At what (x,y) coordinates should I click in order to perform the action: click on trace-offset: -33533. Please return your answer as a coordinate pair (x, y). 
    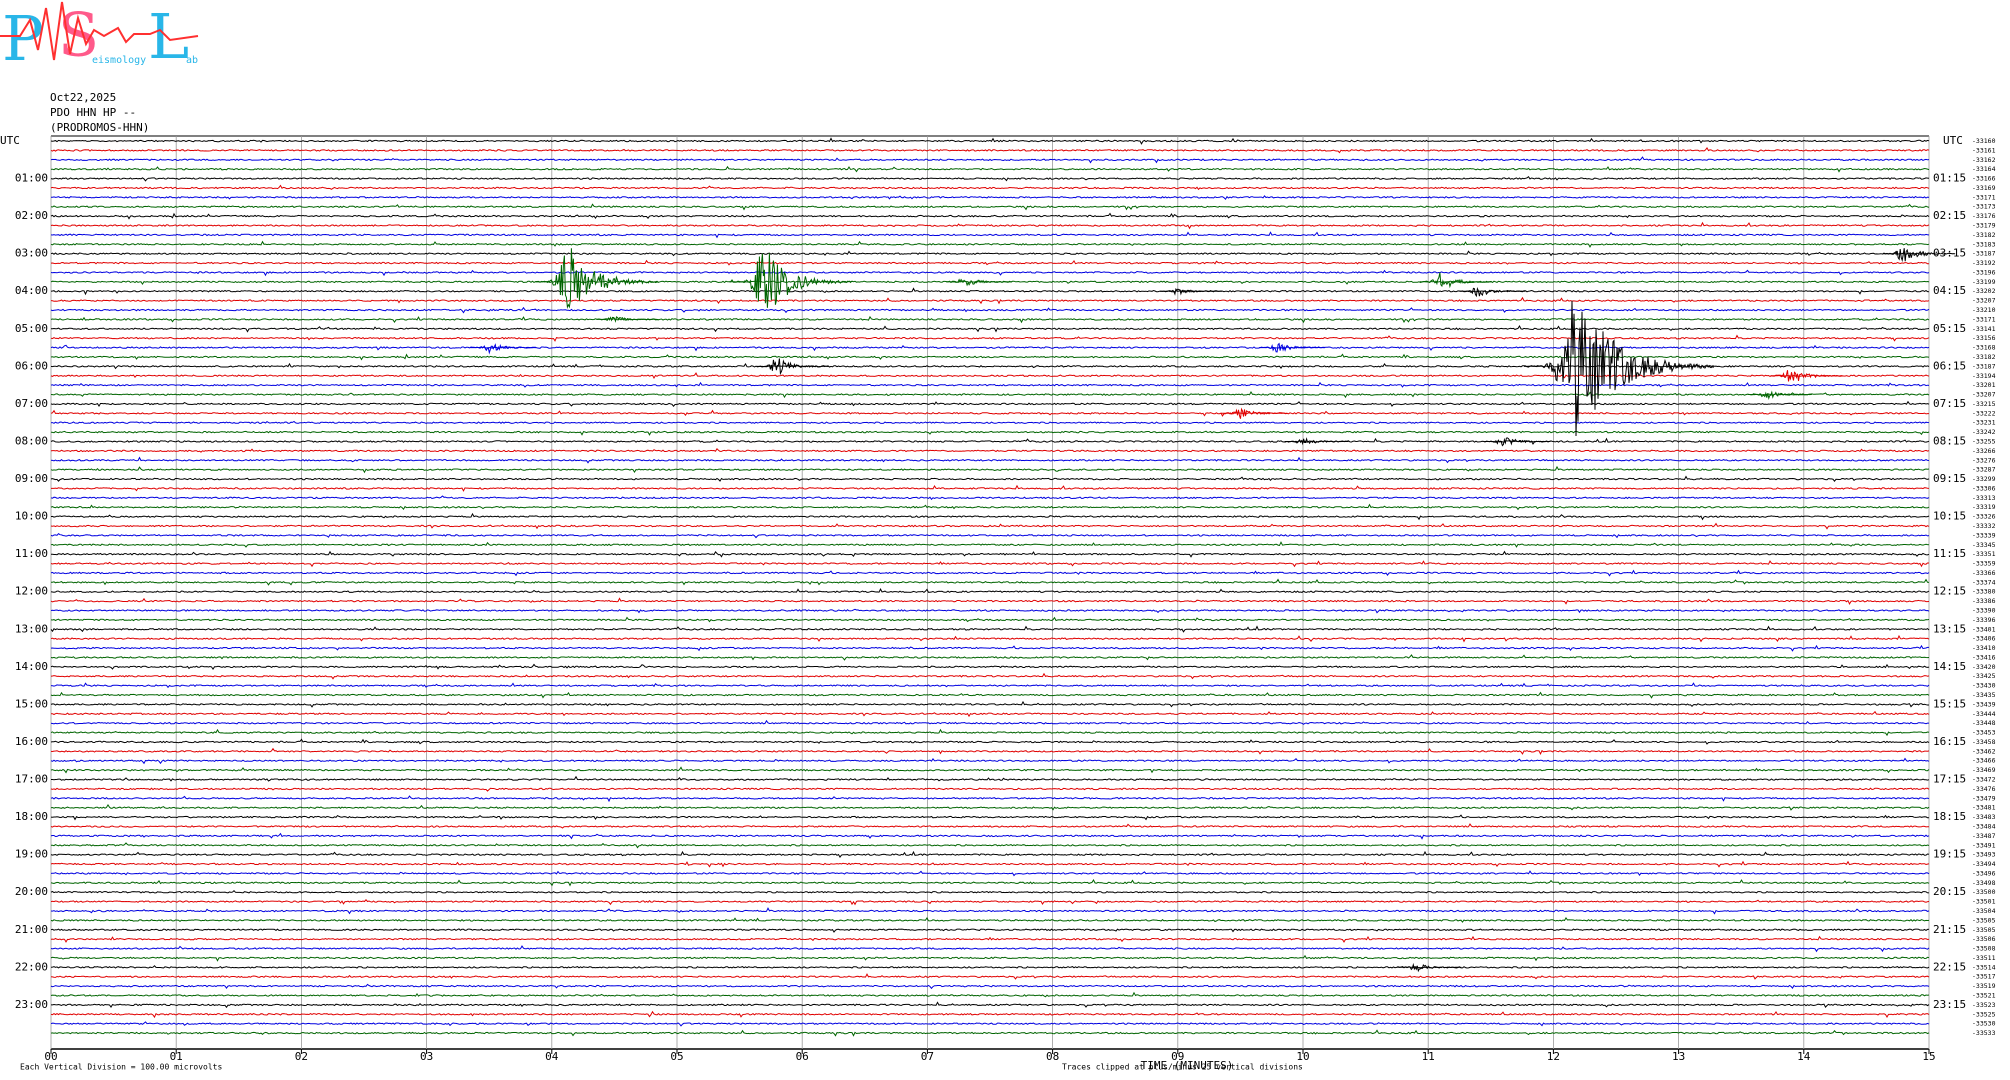
    Looking at the image, I should click on (1984, 1033).